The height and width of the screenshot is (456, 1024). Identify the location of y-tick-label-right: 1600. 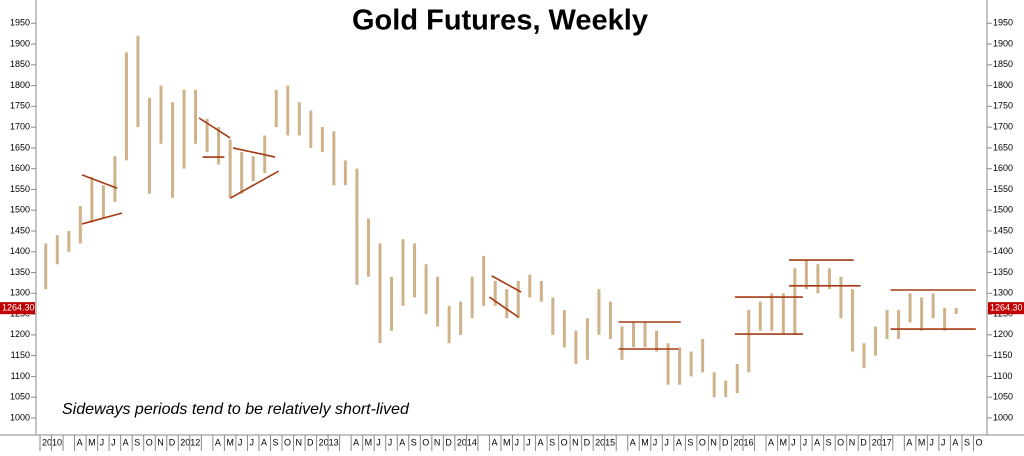
(1003, 168).